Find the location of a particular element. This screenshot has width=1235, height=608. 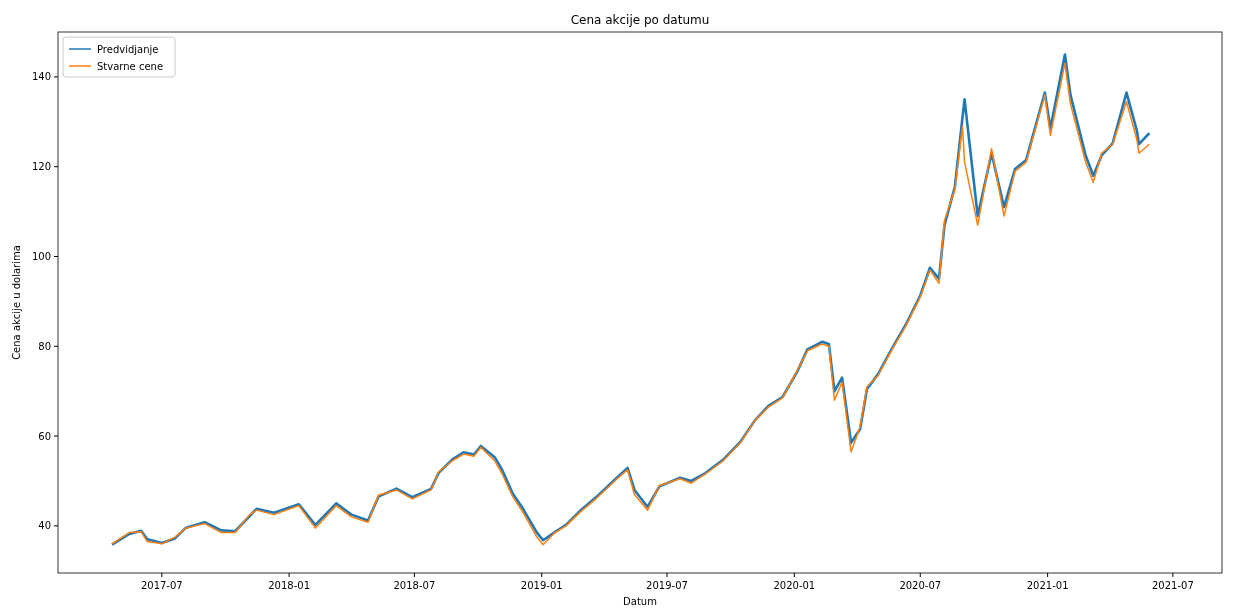

y-tick-label: 120 is located at coordinates (41, 167).